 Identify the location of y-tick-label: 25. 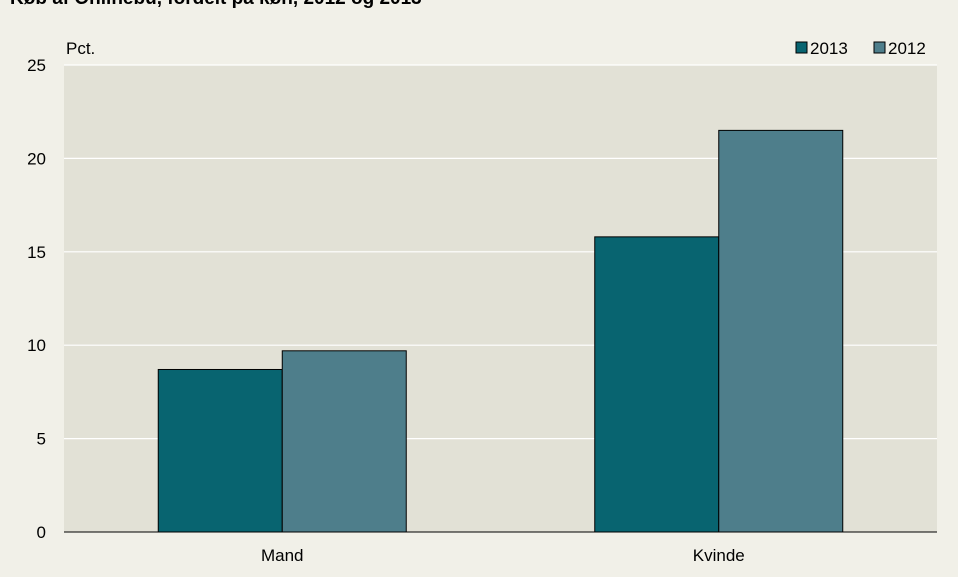
(36, 65).